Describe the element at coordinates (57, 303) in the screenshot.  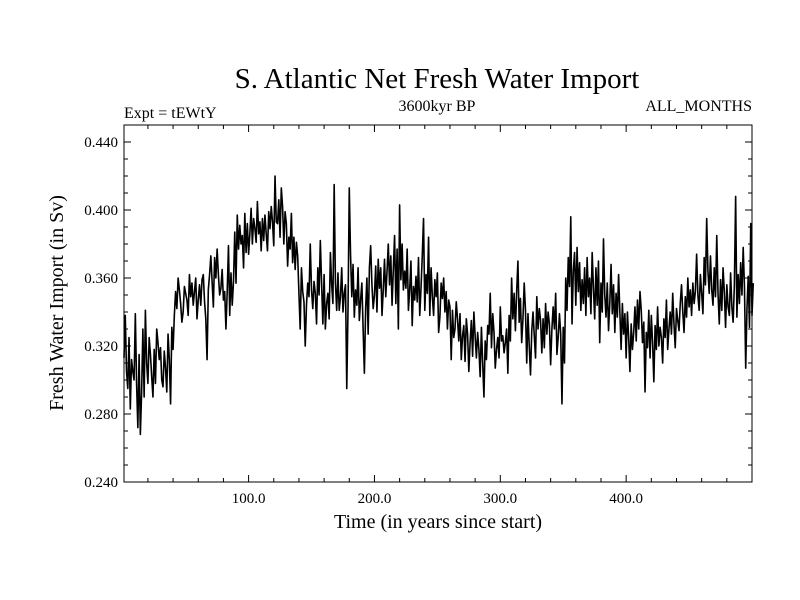
I see `y-axis-label: Fresh Water Import (in Sv)` at that location.